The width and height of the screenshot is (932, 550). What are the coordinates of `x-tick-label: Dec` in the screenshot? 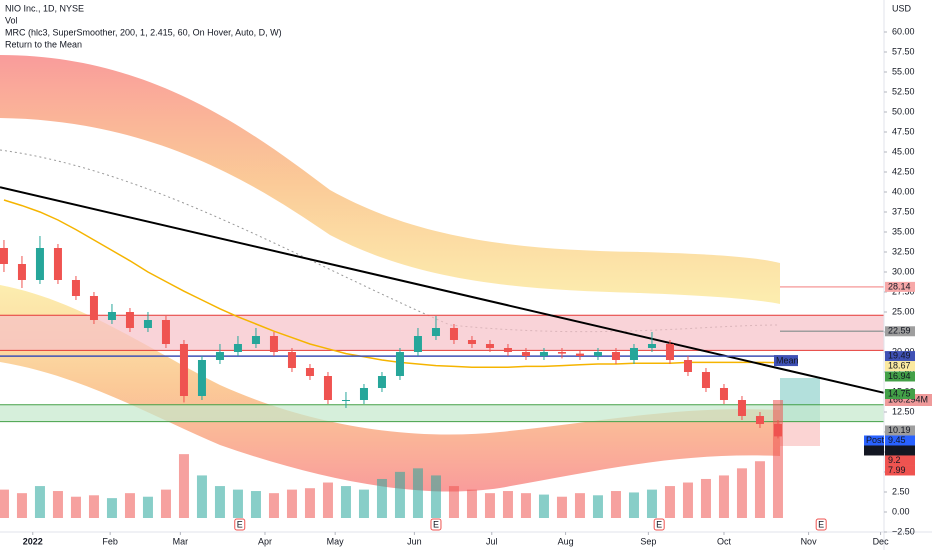 It's located at (881, 541).